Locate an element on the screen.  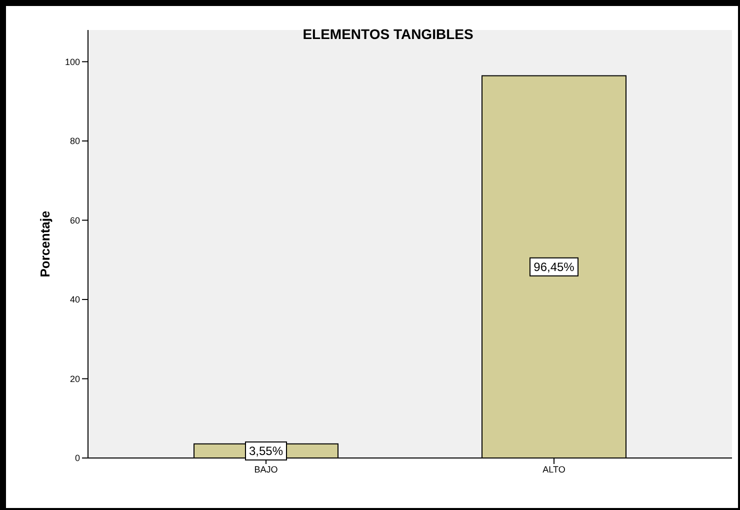
data-label: 3,55% is located at coordinates (266, 451).